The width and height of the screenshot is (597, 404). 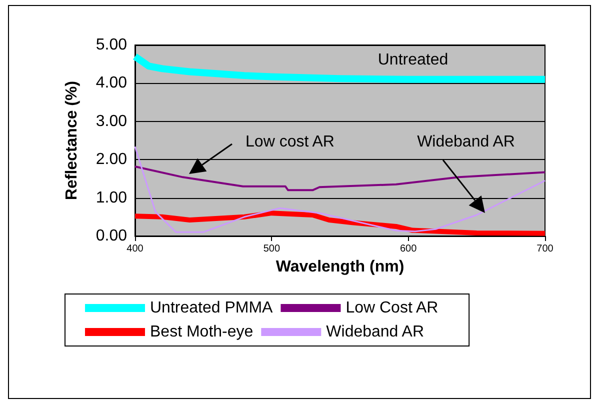 I want to click on y-tick-label: 2.00, so click(x=112, y=159).